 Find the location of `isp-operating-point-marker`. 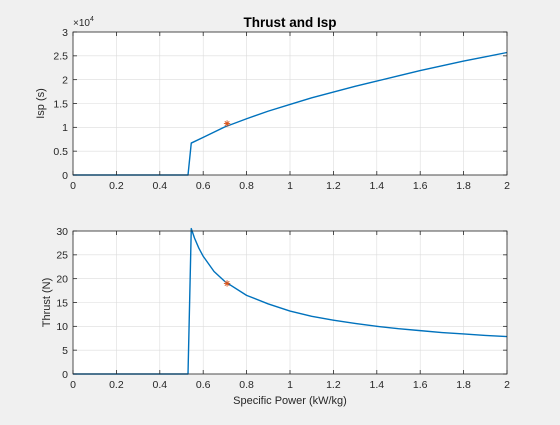

isp-operating-point-marker is located at coordinates (227, 123).